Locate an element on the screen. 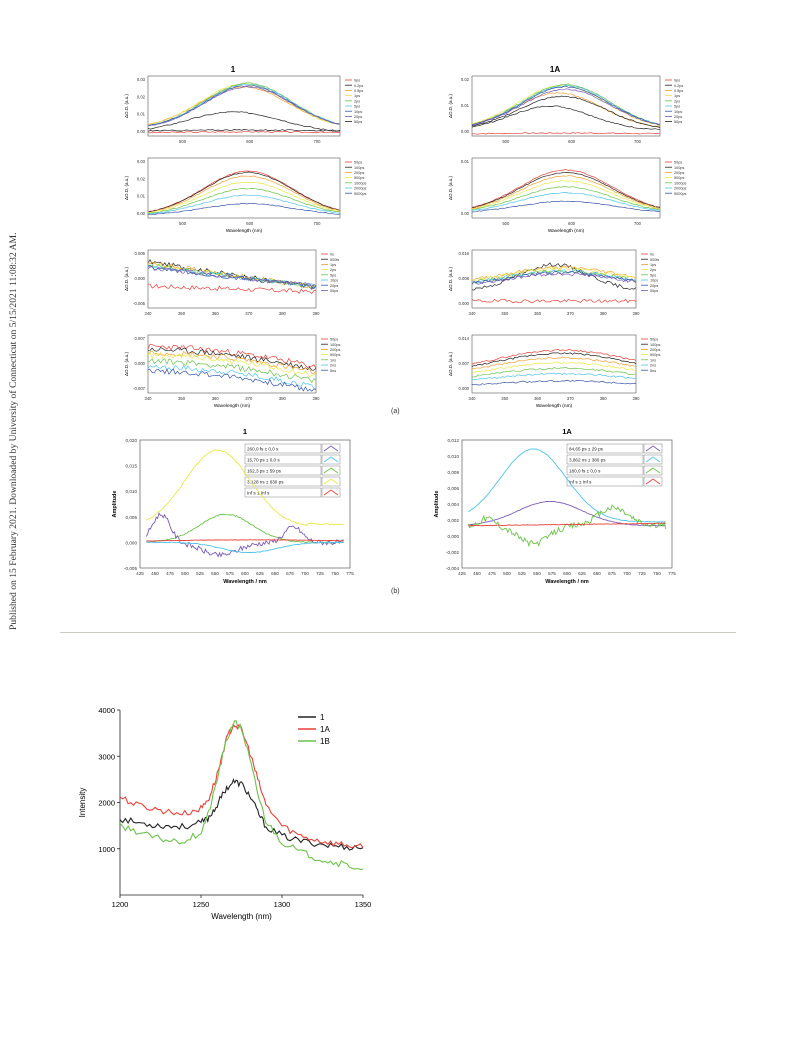  x-tick-label: 550 is located at coordinates (215, 573).